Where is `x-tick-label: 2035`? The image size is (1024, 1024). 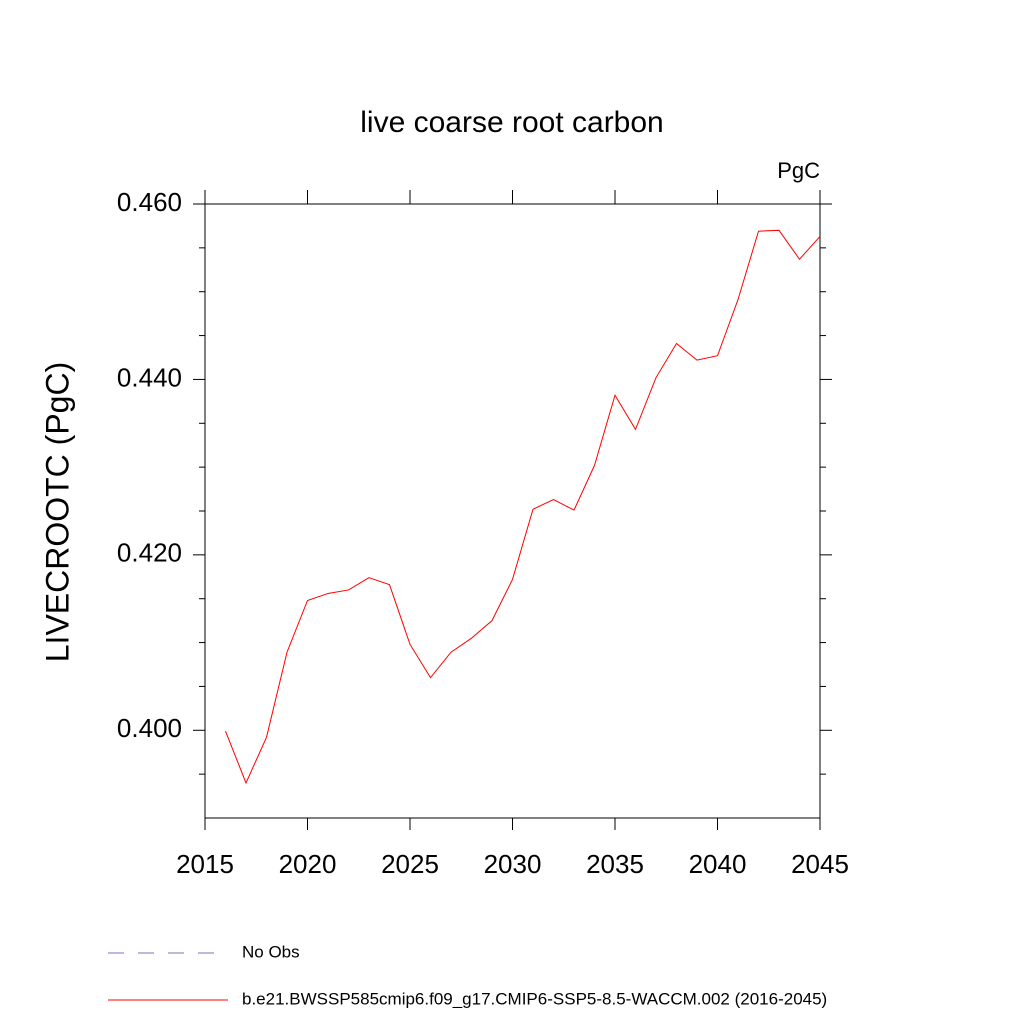
x-tick-label: 2035 is located at coordinates (615, 864).